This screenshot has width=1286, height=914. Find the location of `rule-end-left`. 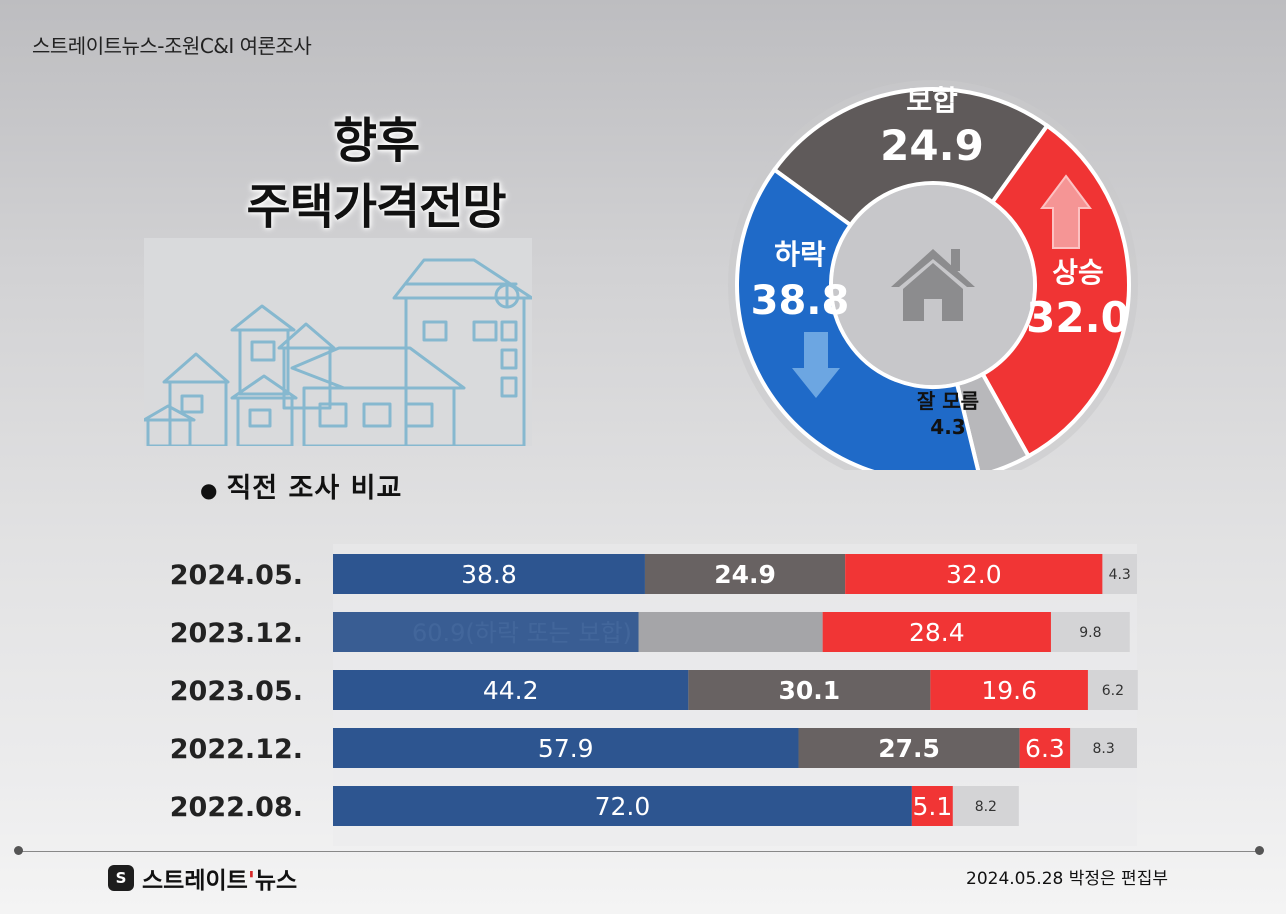

rule-end-left is located at coordinates (18, 850).